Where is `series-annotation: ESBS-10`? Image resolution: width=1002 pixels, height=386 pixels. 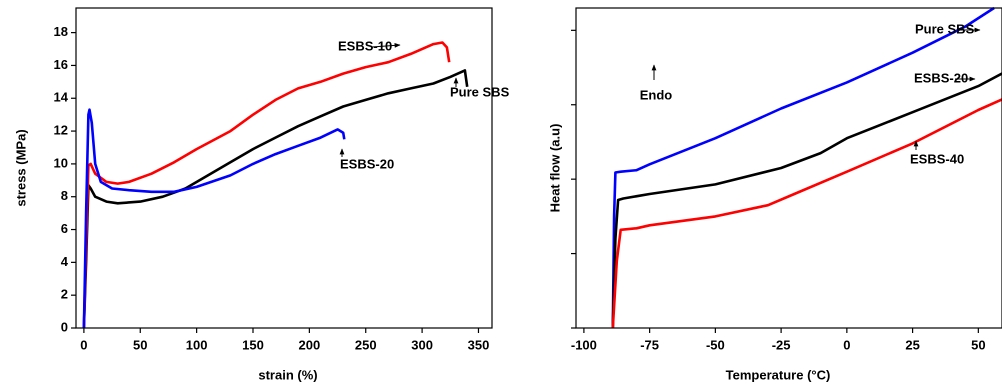
series-annotation: ESBS-10 is located at coordinates (365, 45).